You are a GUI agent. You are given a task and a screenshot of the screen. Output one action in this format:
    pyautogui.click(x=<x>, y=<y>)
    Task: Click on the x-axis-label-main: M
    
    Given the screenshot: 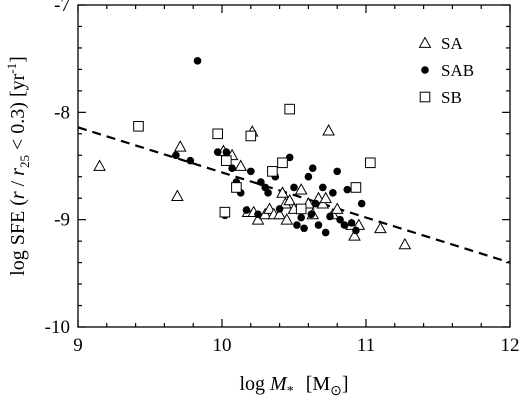 What is the action you would take?
    pyautogui.click(x=278, y=384)
    